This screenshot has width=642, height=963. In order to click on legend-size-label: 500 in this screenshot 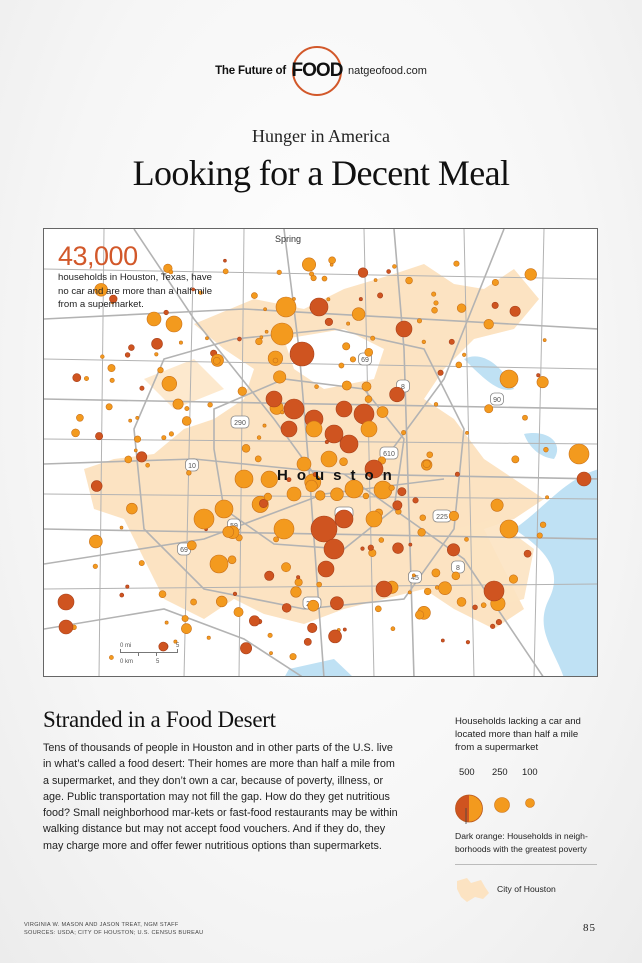, I will do `click(467, 772)`.